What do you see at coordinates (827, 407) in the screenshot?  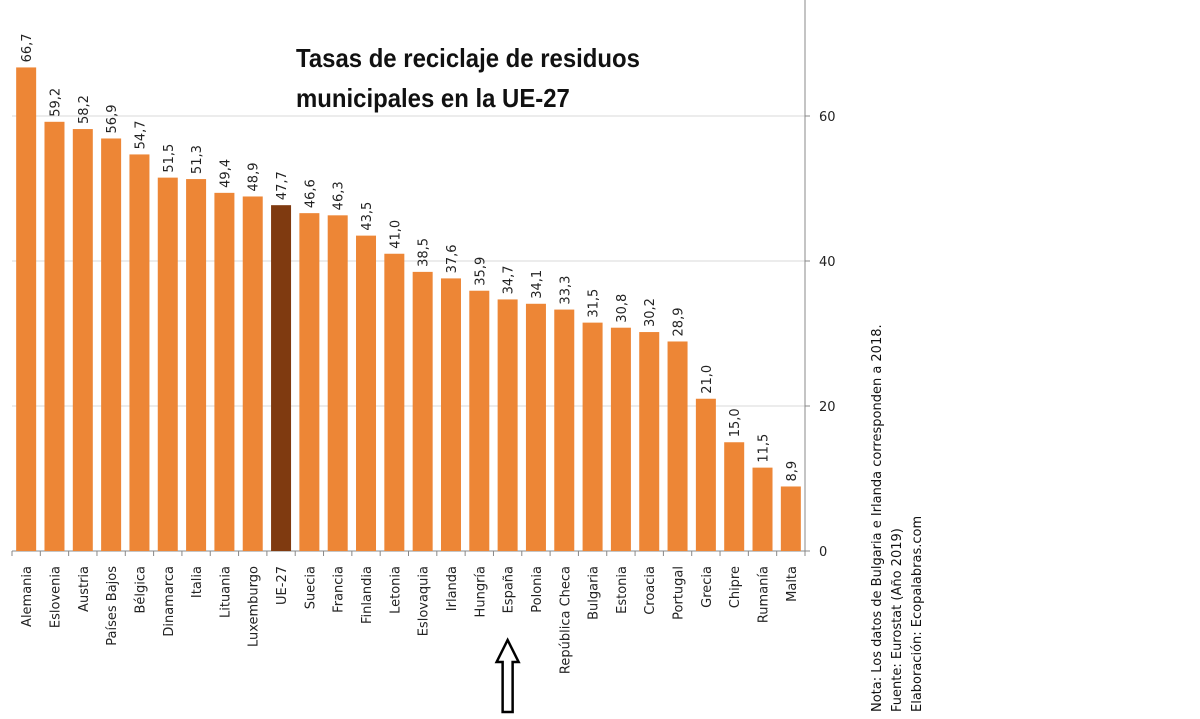 I see `y-tick-label: 20` at bounding box center [827, 407].